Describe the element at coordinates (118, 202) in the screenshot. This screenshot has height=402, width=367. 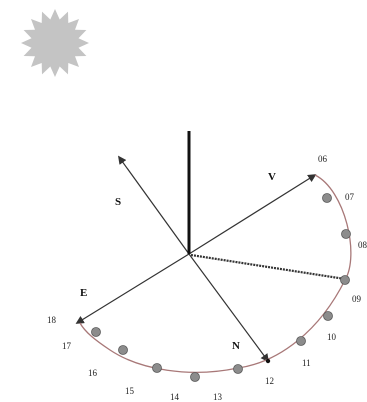
I see `south-label: S` at that location.